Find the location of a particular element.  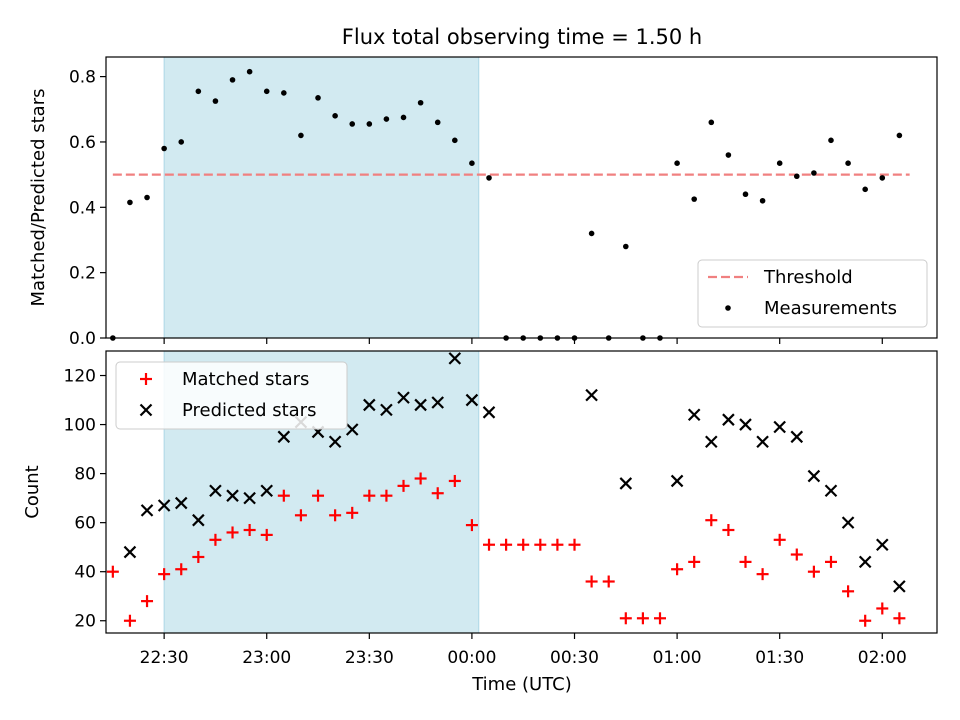

ratio-legend-box is located at coordinates (812, 293).